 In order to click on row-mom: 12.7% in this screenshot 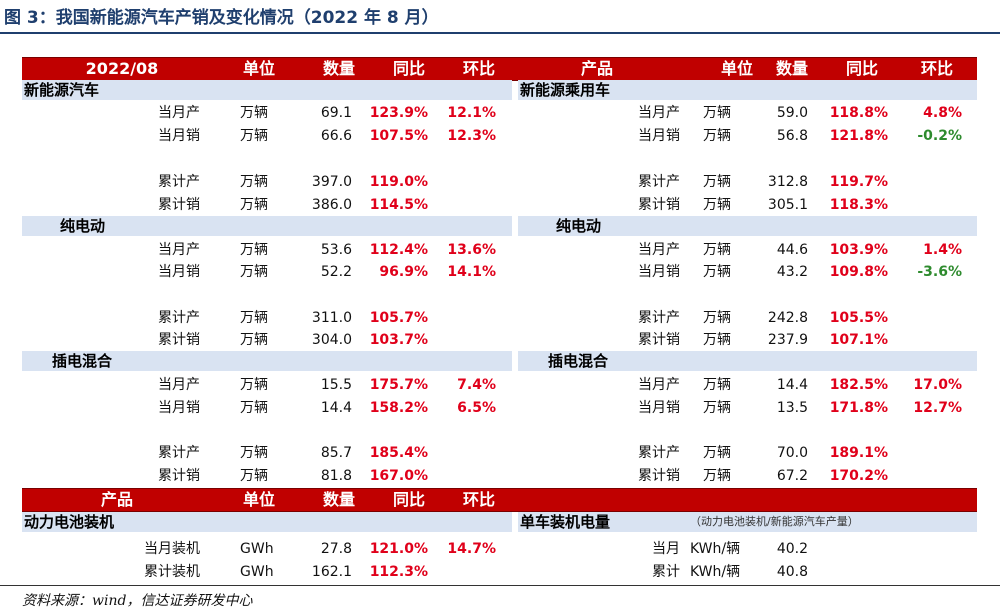, I will do `click(937, 408)`.